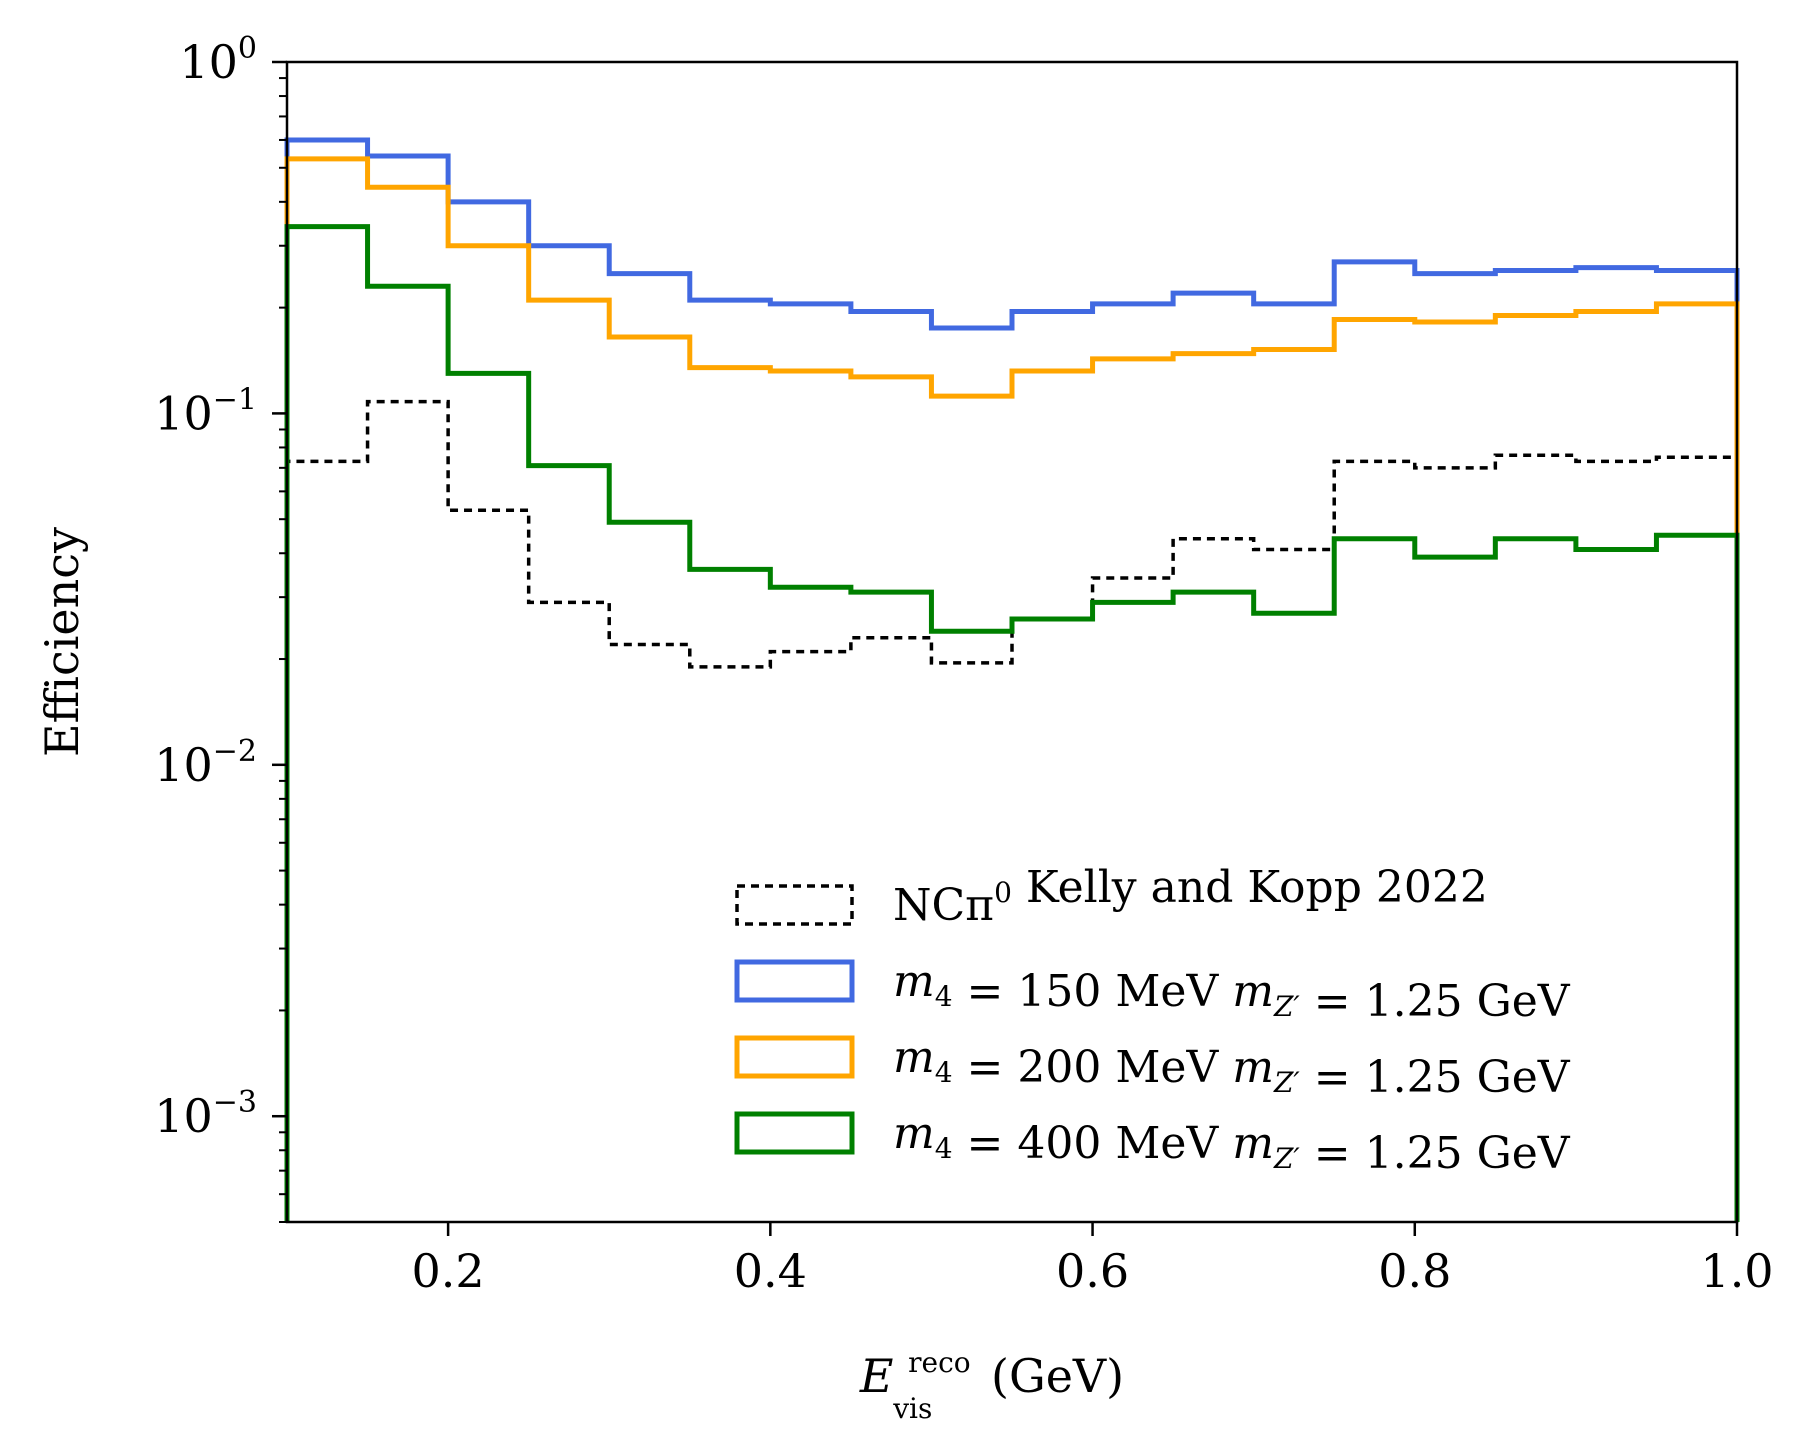 The height and width of the screenshot is (1438, 1805). What do you see at coordinates (1003, 892) in the screenshot?
I see `legend-label-part: 0` at bounding box center [1003, 892].